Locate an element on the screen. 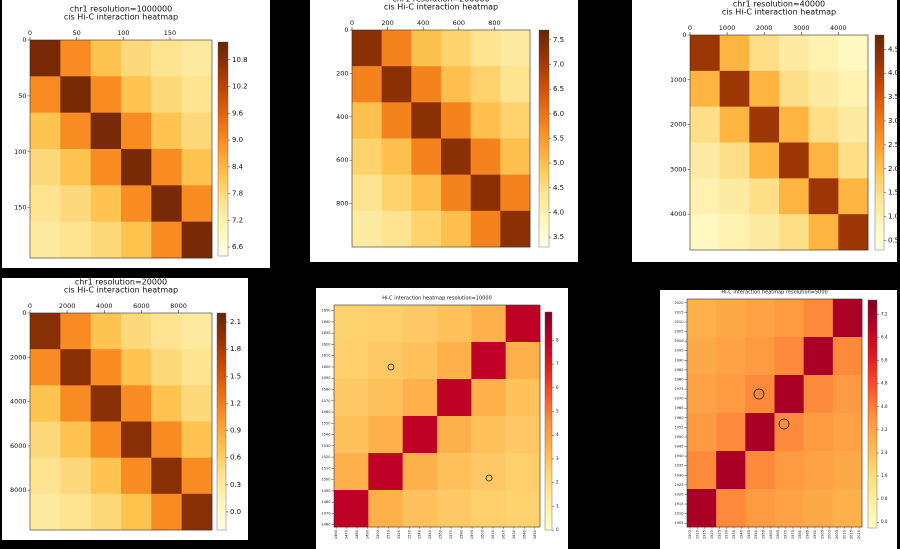 The height and width of the screenshot is (549, 900). x-tick-label: 1550 is located at coordinates (430, 534).